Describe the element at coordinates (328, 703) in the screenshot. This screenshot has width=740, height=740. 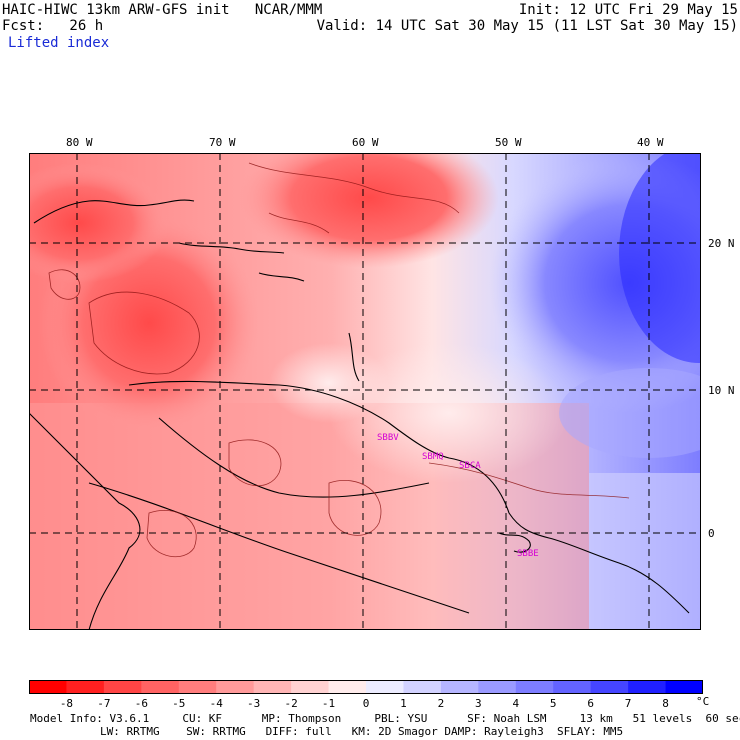
I see `colorbar-tick-label: -1` at that location.